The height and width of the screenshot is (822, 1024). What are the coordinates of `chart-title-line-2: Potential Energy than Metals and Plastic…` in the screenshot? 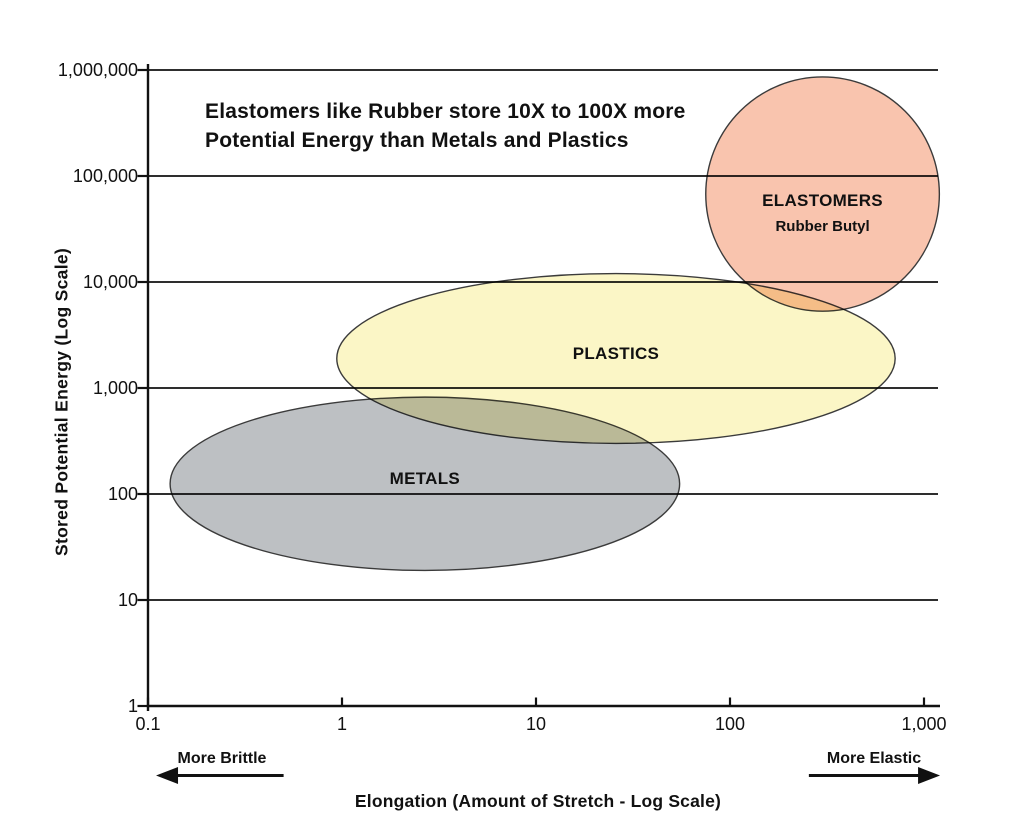 It's located at (417, 140).